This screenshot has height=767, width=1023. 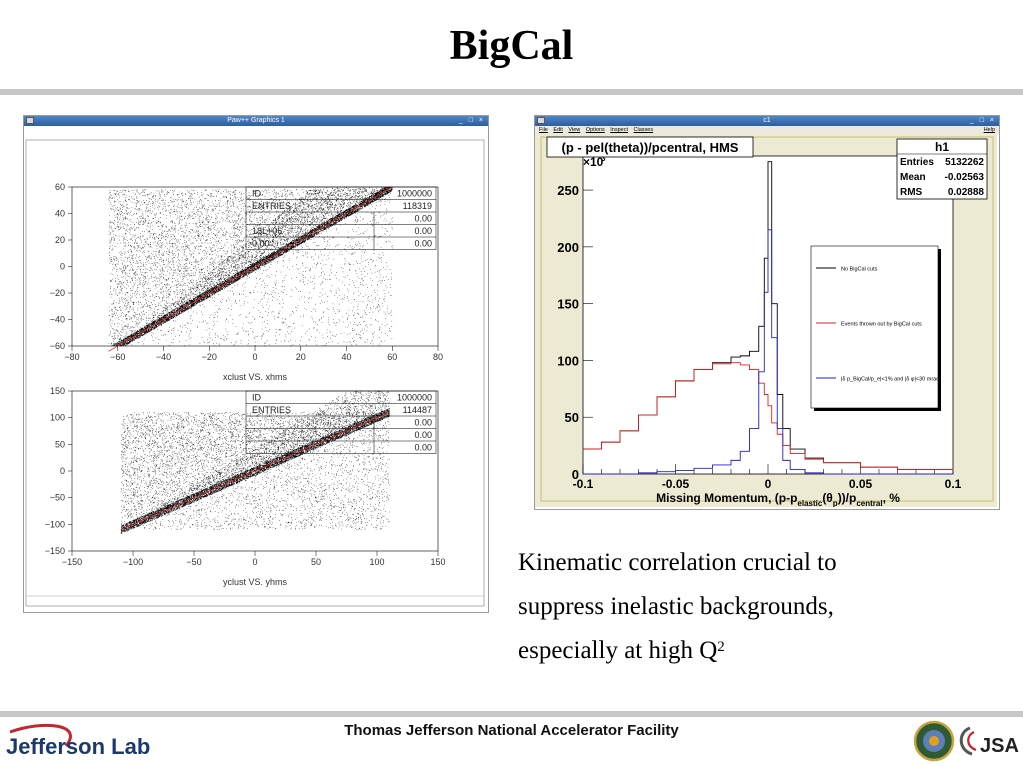 I want to click on y-tick-label: −20, so click(x=57, y=293).